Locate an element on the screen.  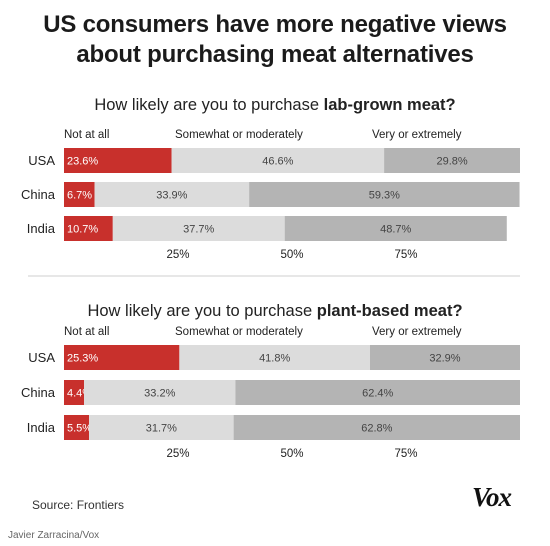
data-label: 48.7% is located at coordinates (395, 230).